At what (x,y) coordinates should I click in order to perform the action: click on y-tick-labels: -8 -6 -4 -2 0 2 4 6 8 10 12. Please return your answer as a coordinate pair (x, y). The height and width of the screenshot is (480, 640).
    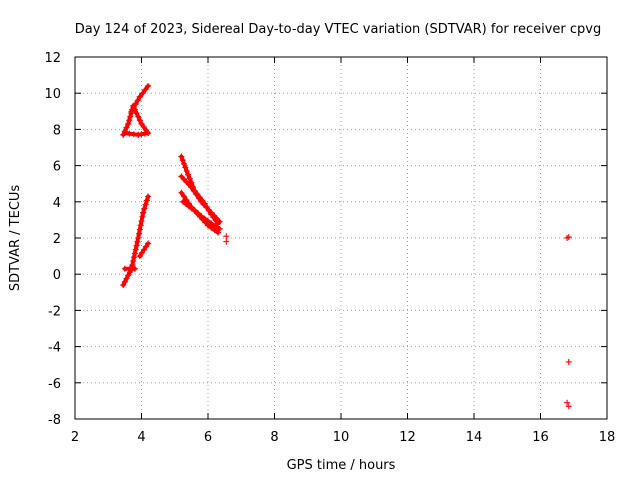
    Looking at the image, I should click on (52, 239).